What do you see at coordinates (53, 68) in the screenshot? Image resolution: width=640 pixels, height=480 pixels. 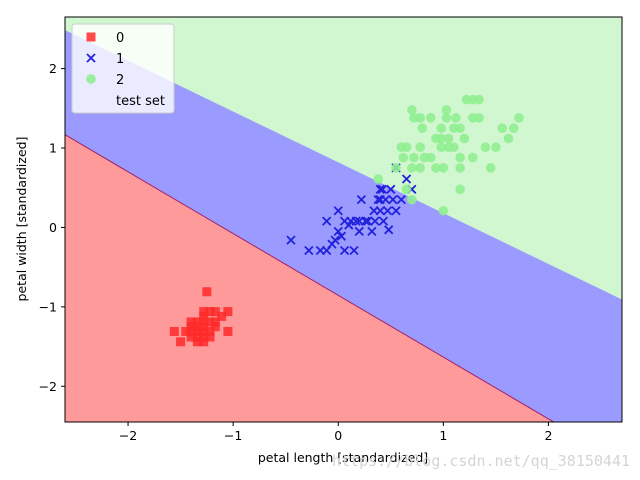 I see `y-tick-label: 2` at bounding box center [53, 68].